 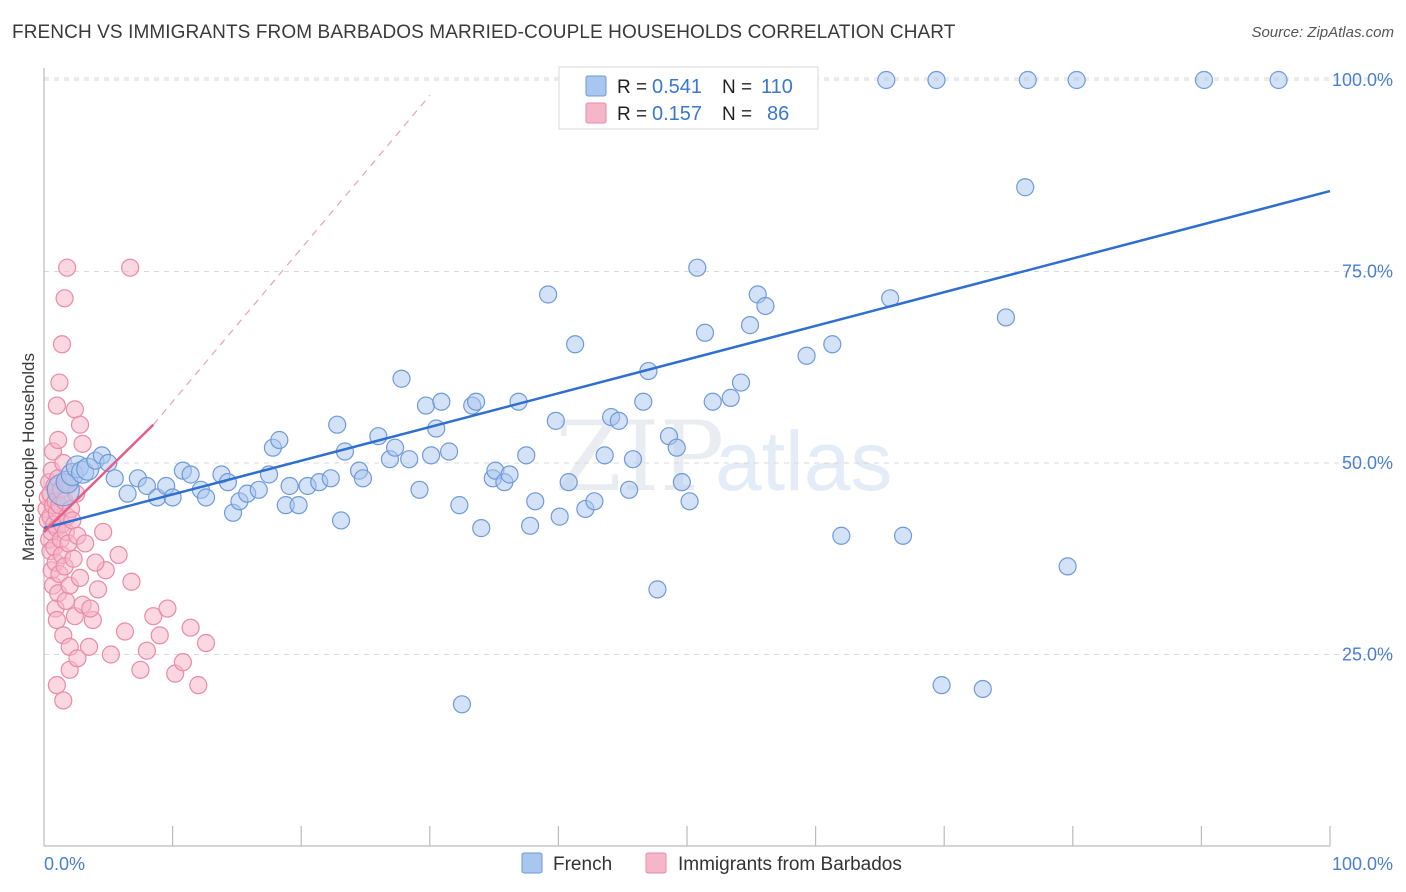 I want to click on x-tick-labels: 0.0% 100.0%, so click(x=718, y=864).